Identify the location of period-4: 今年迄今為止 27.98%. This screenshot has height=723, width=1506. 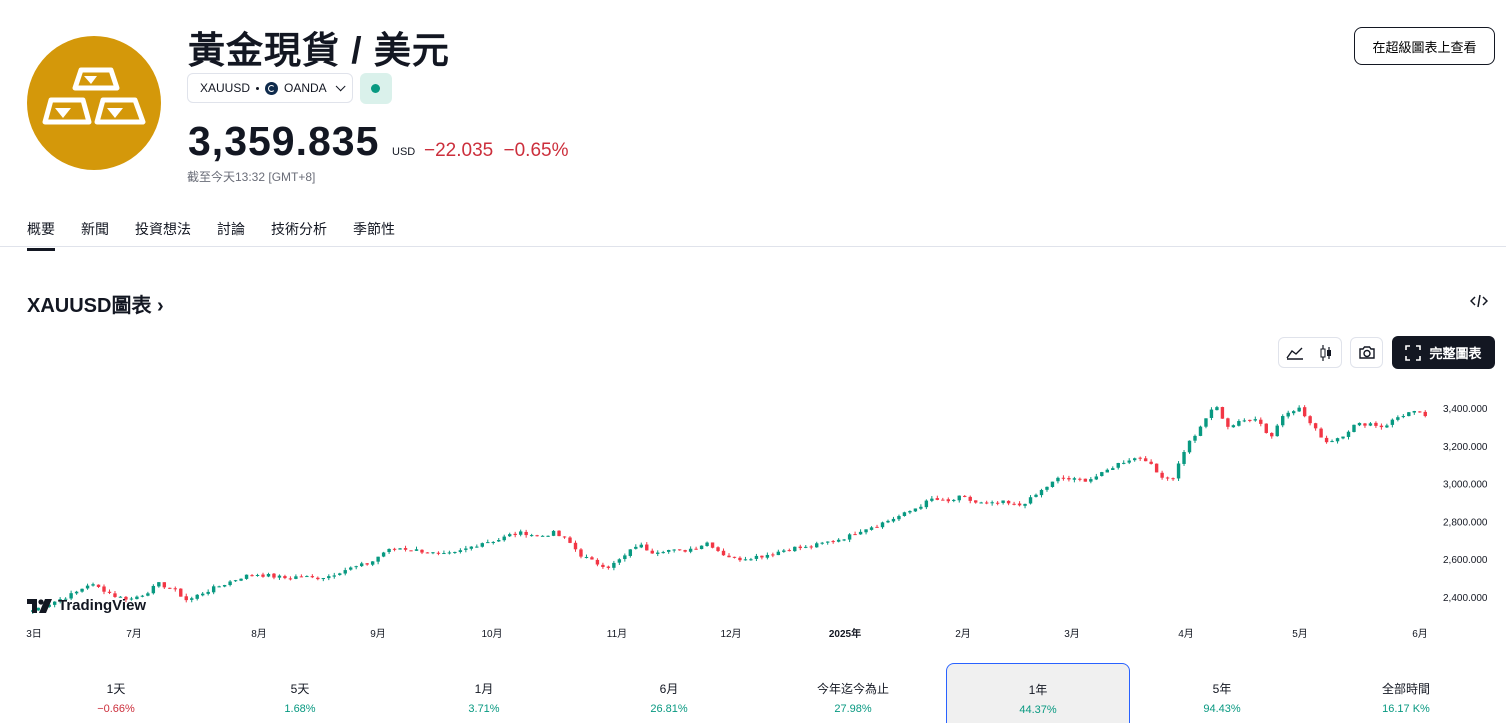
(853, 693).